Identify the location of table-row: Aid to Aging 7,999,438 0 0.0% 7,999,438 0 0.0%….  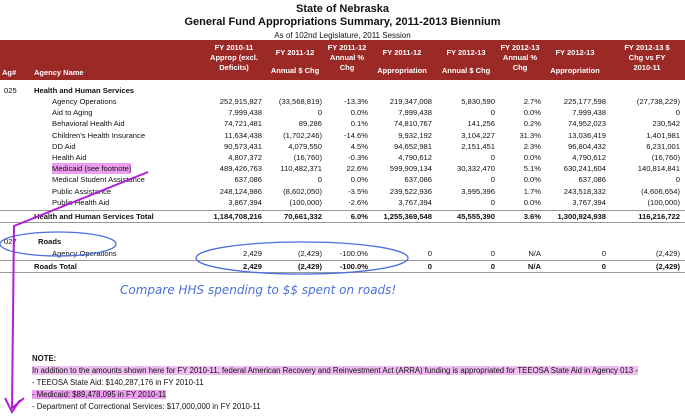
(342, 112).